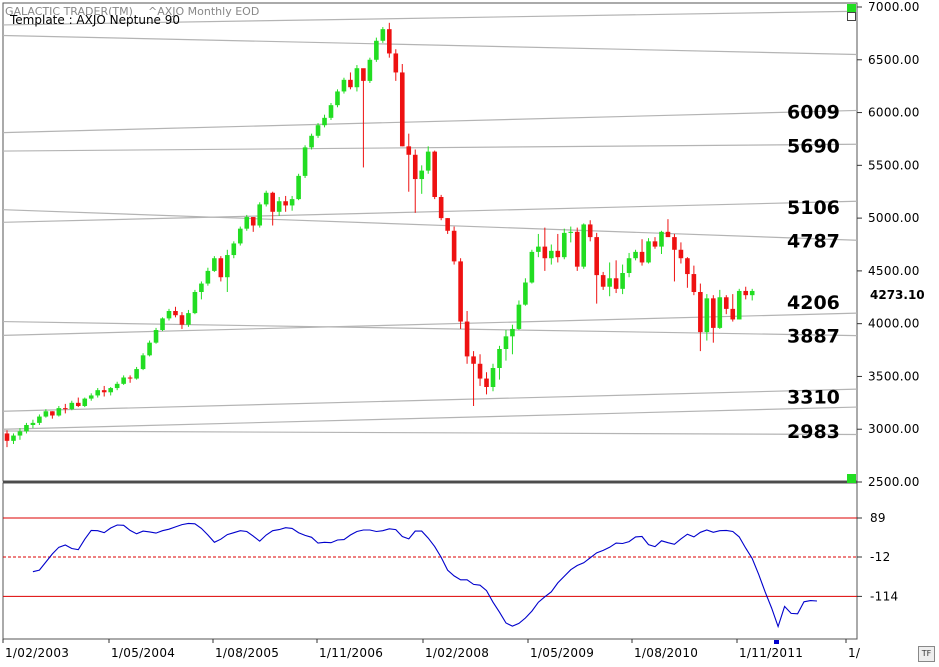 This screenshot has width=939, height=667. What do you see at coordinates (851, 478) in the screenshot?
I see `price-panel-bottom-green-marker` at bounding box center [851, 478].